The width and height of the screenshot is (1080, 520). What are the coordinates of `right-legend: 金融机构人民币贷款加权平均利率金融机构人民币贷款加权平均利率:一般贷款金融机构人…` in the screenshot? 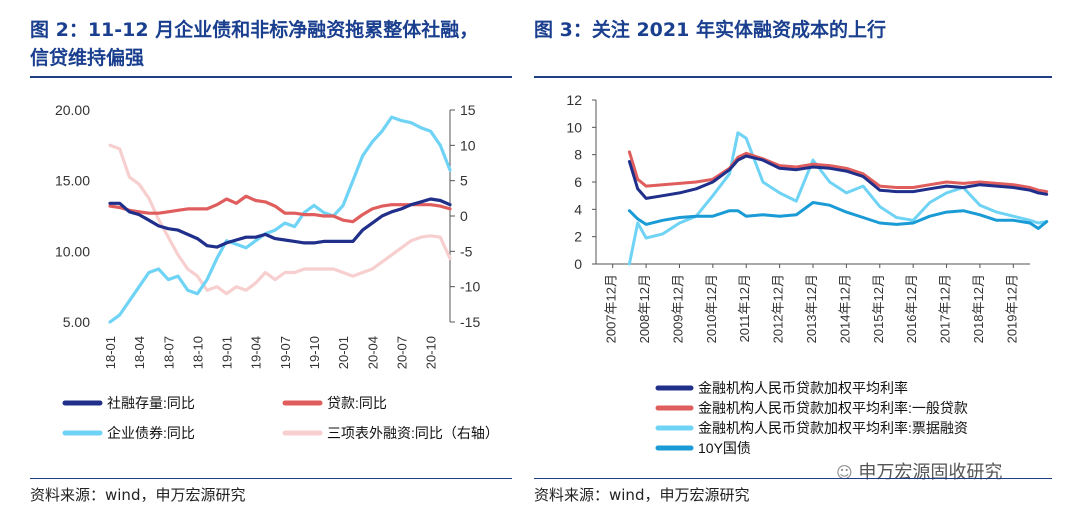 It's located at (811, 418).